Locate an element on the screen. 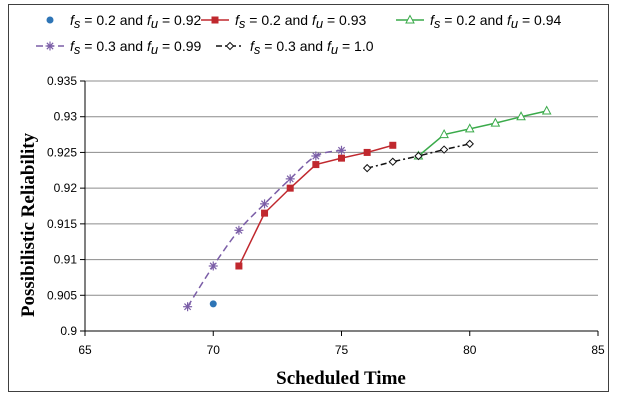 The height and width of the screenshot is (398, 617). legend-item: fs = 0.2 and fu = 0.93 is located at coordinates (283, 21).